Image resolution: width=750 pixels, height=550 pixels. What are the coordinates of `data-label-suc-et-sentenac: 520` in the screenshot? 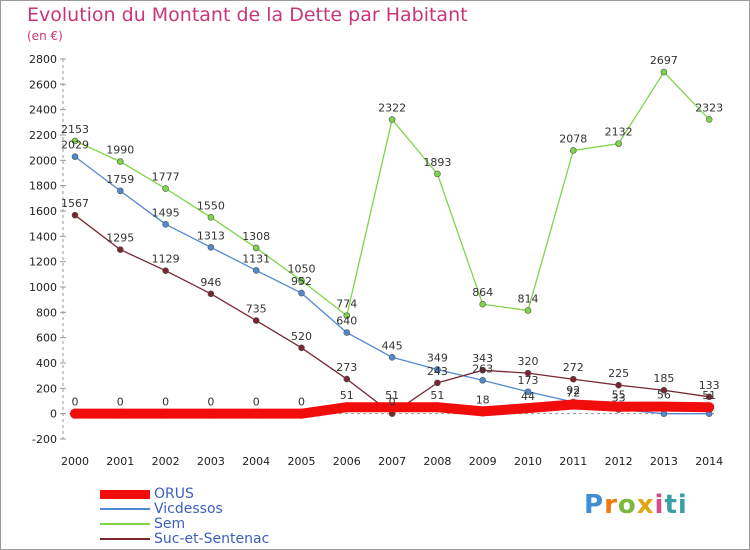 It's located at (301, 336).